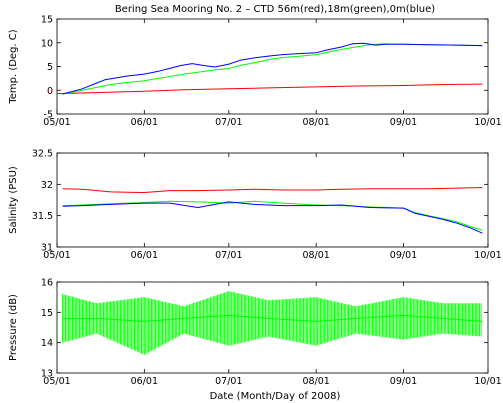 This screenshot has width=503, height=403. Describe the element at coordinates (47, 185) in the screenshot. I see `y-tick-label: 32` at that location.